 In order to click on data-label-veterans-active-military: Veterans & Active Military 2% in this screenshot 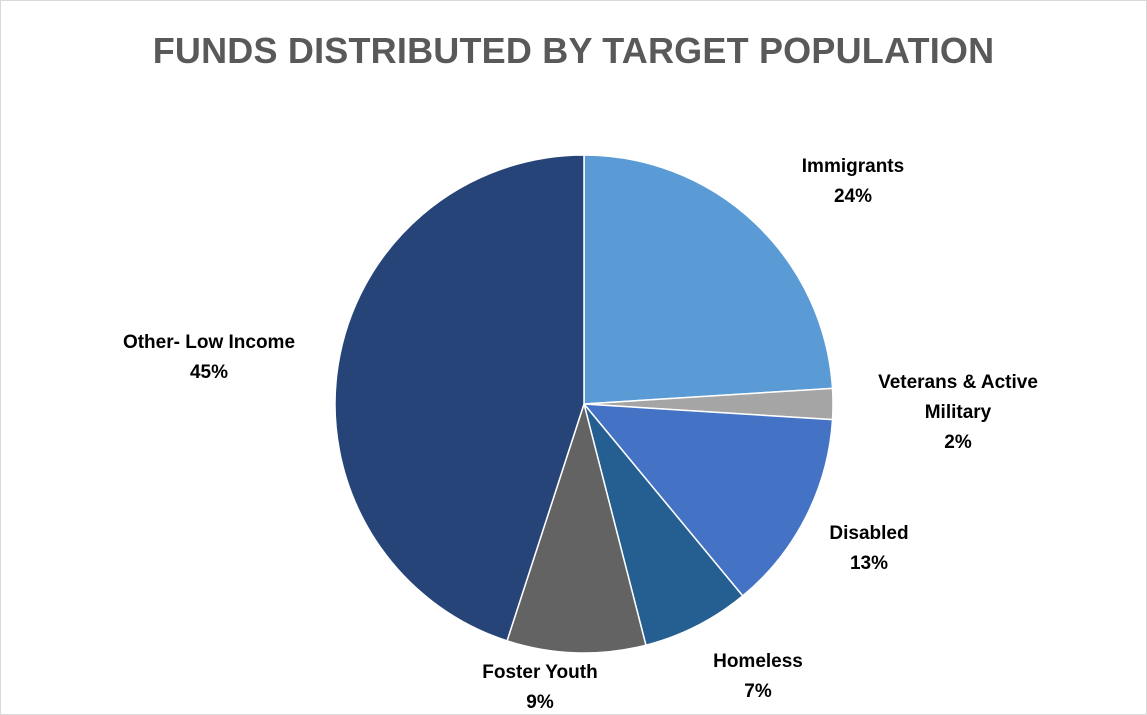, I will do `click(958, 412)`.